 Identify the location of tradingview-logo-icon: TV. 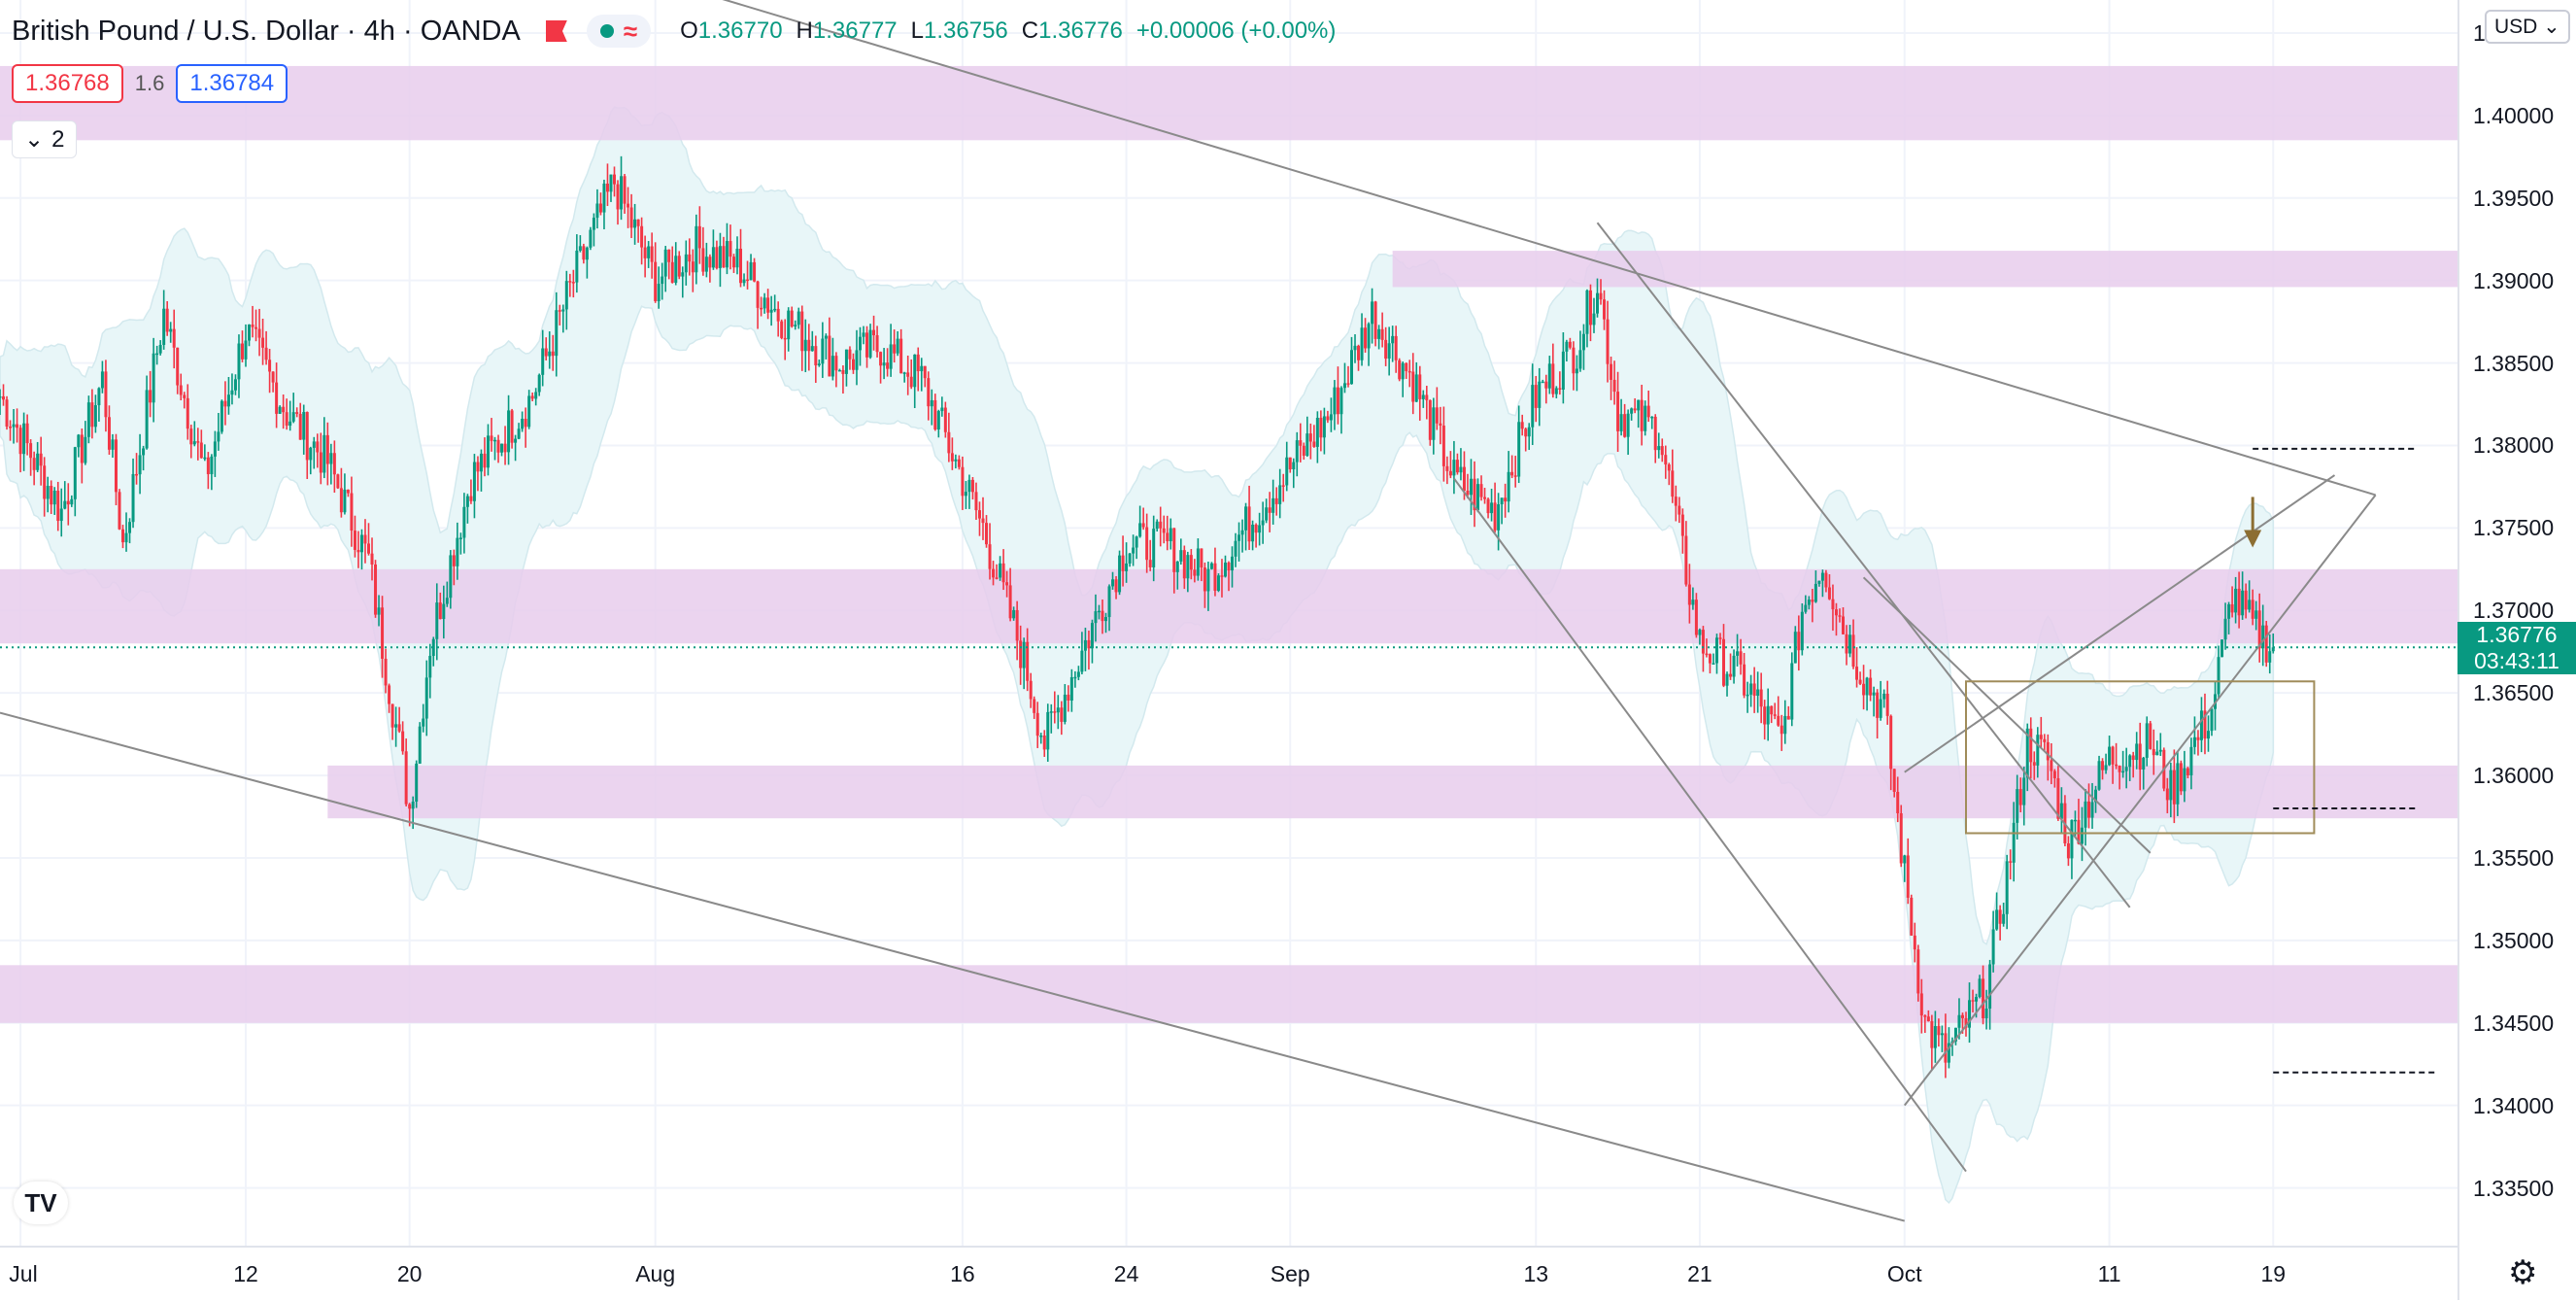
(41, 1203).